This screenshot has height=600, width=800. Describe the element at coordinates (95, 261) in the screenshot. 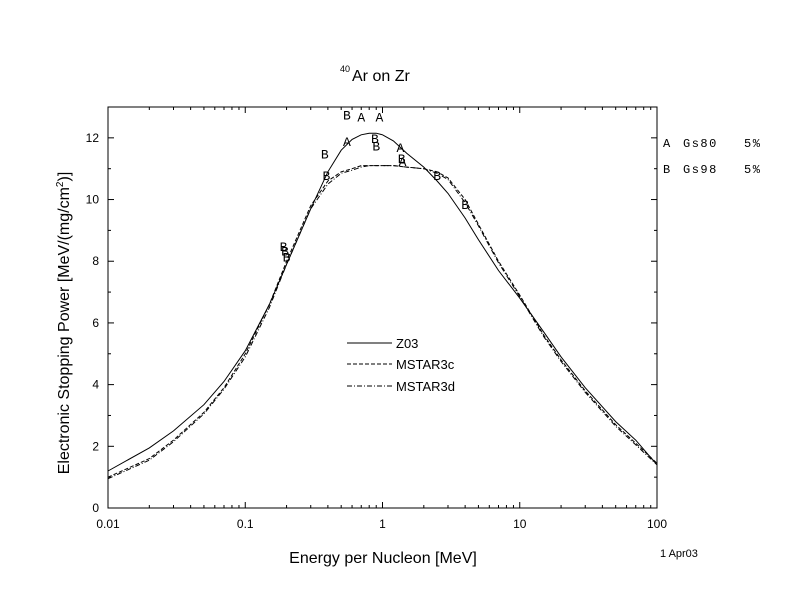

I see `y-tick-label: 8` at that location.